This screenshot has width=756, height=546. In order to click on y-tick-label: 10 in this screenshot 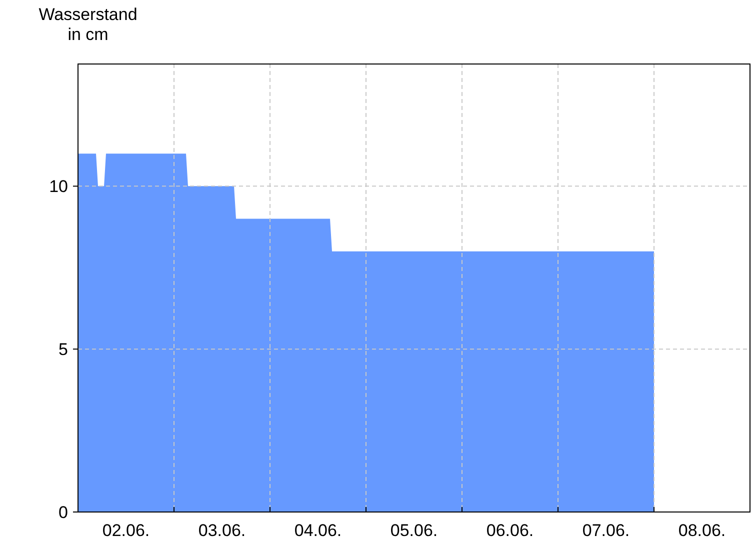, I will do `click(58, 186)`.